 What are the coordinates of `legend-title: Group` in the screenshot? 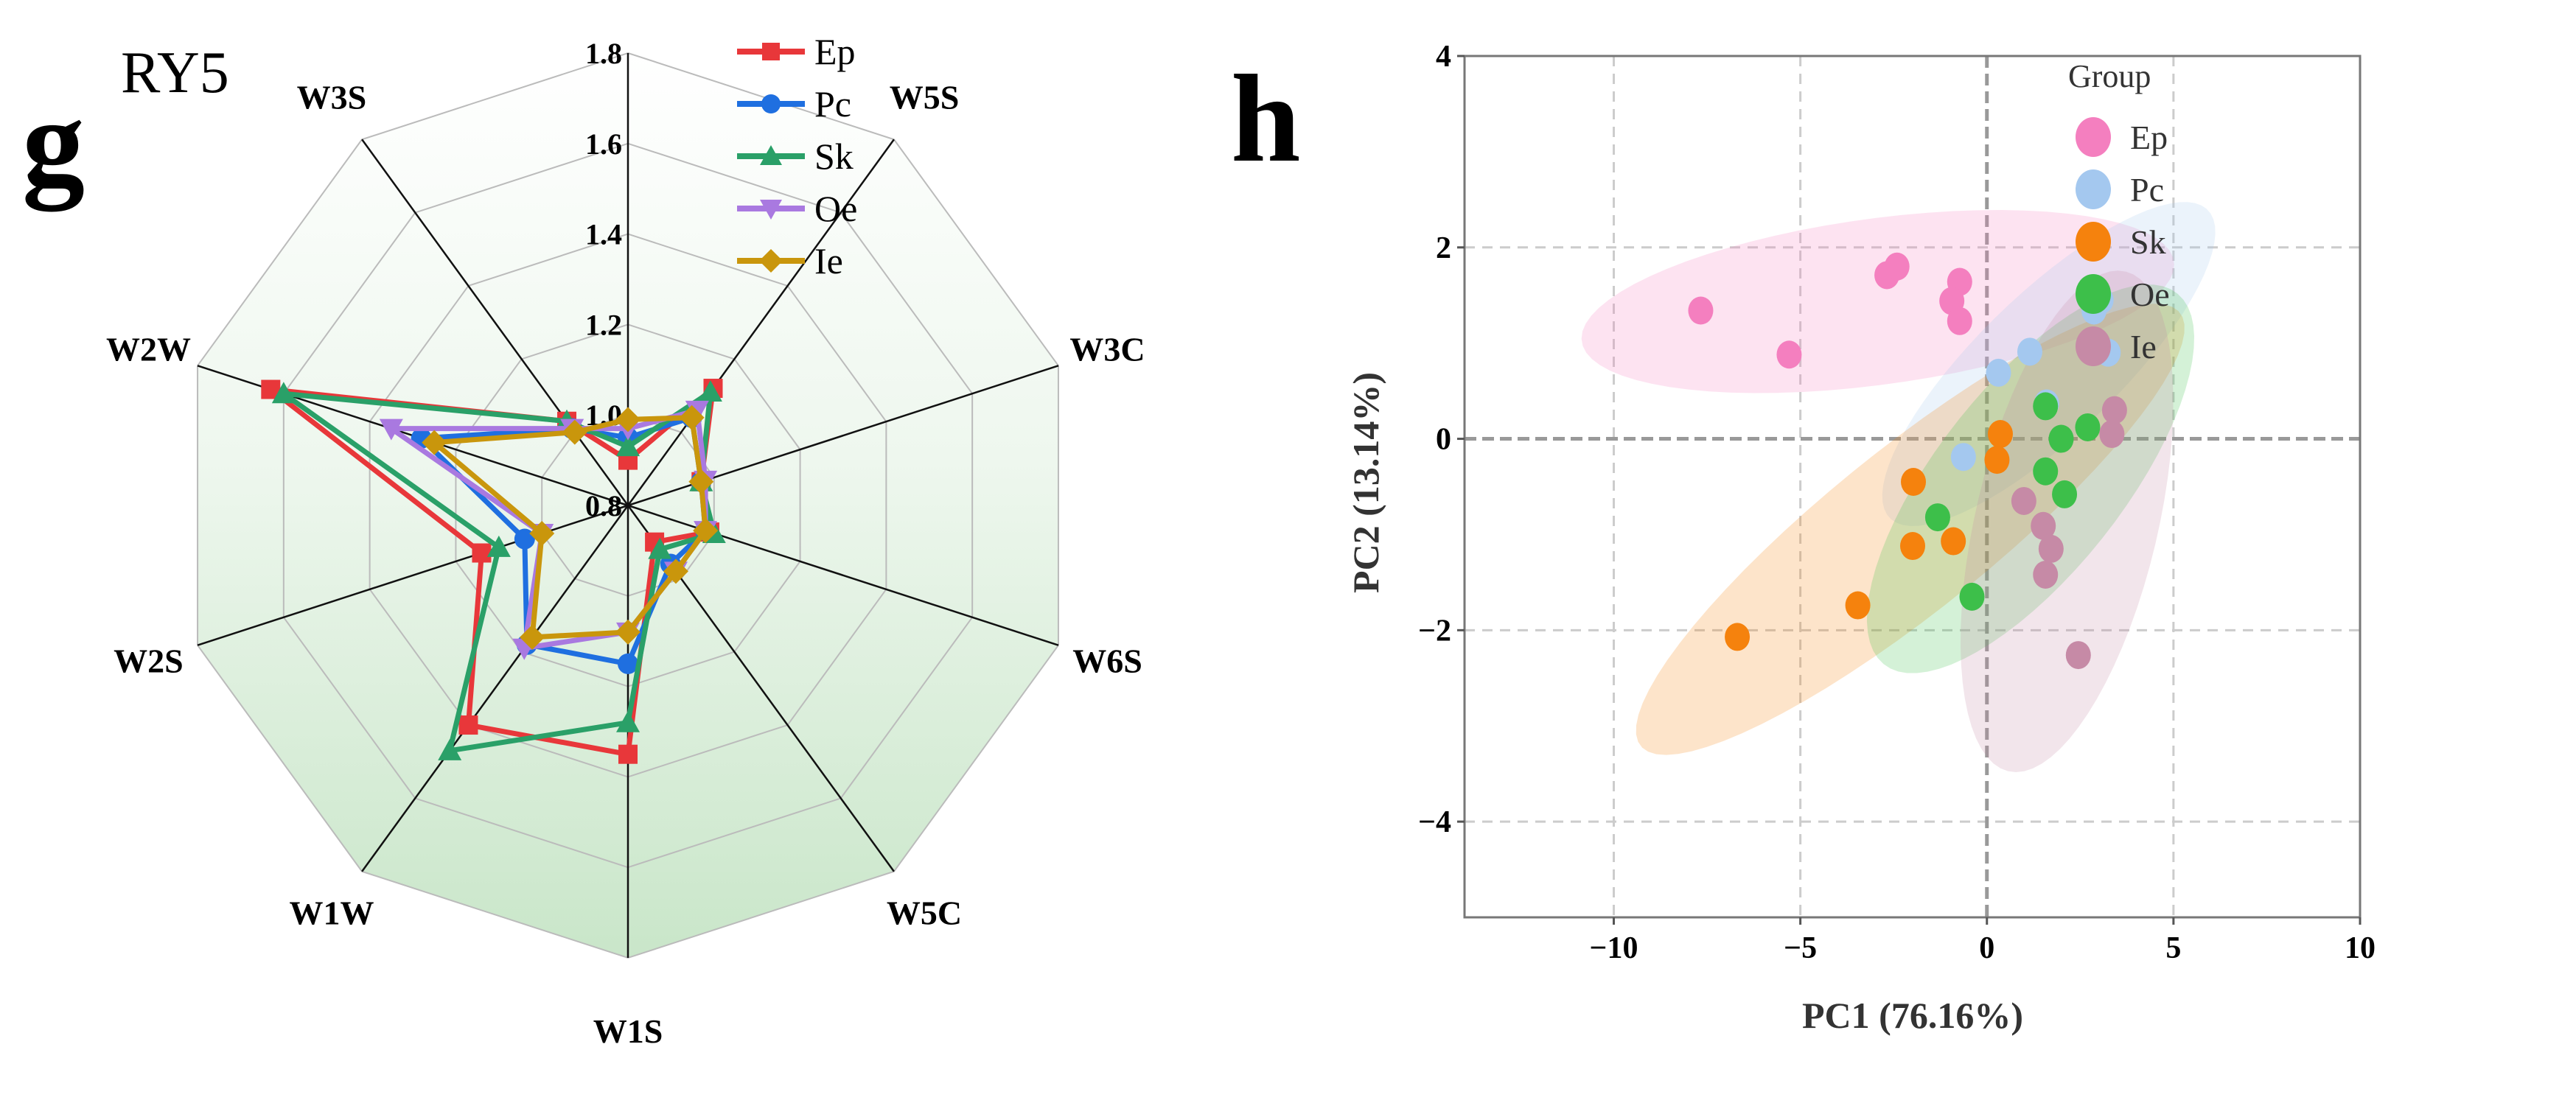 It's located at (2109, 76).